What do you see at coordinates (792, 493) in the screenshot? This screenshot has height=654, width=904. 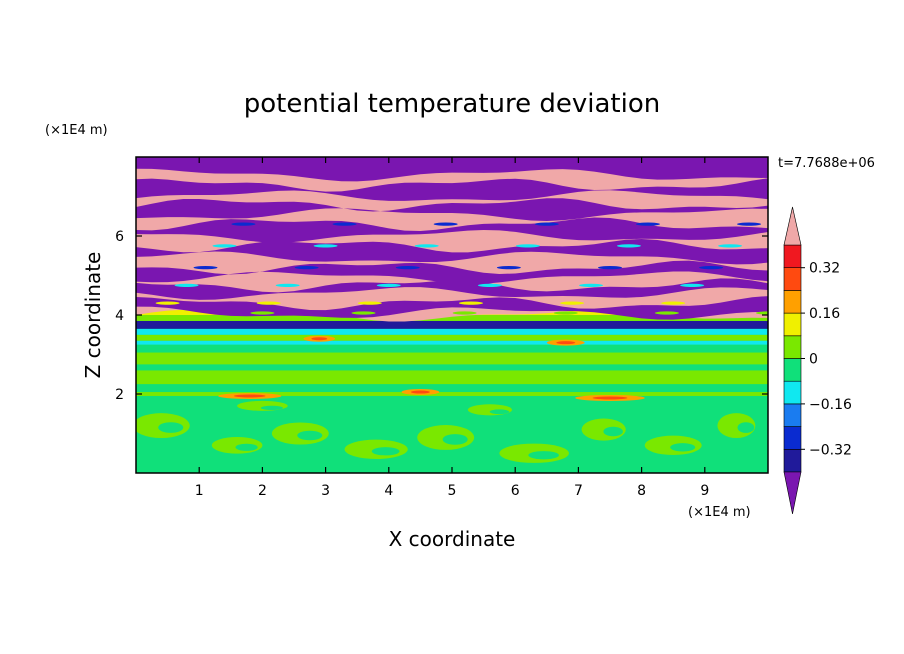 I see `colorbar-min-triangle` at bounding box center [792, 493].